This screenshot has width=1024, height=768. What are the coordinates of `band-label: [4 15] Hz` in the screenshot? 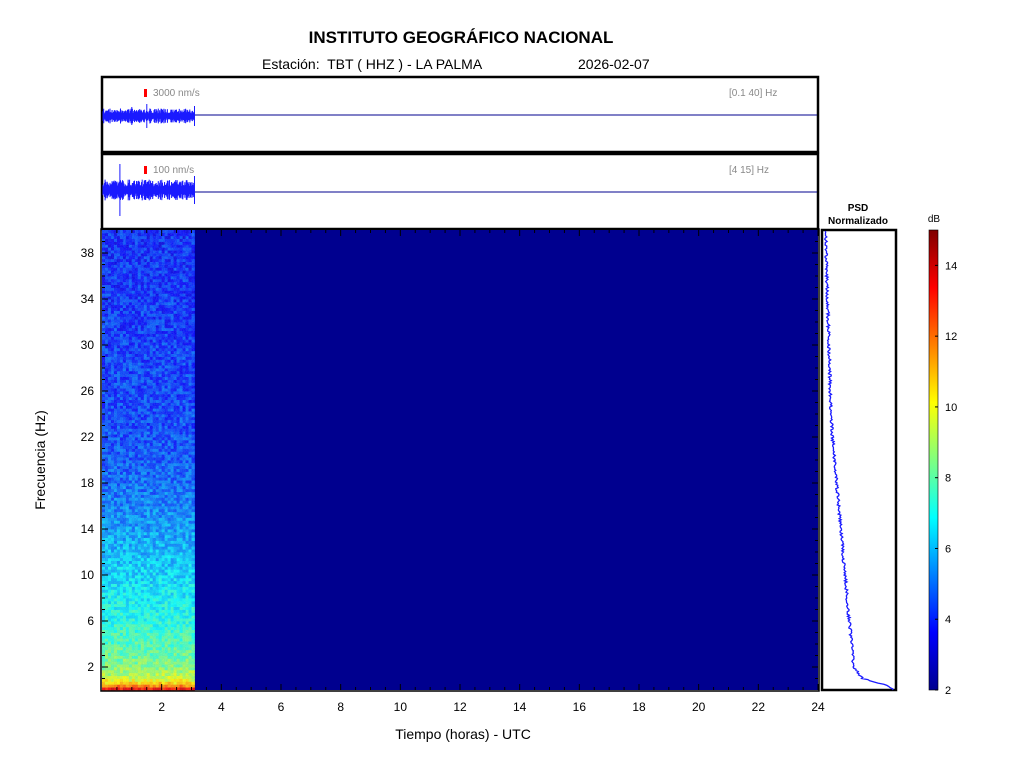 It's located at (749, 170).